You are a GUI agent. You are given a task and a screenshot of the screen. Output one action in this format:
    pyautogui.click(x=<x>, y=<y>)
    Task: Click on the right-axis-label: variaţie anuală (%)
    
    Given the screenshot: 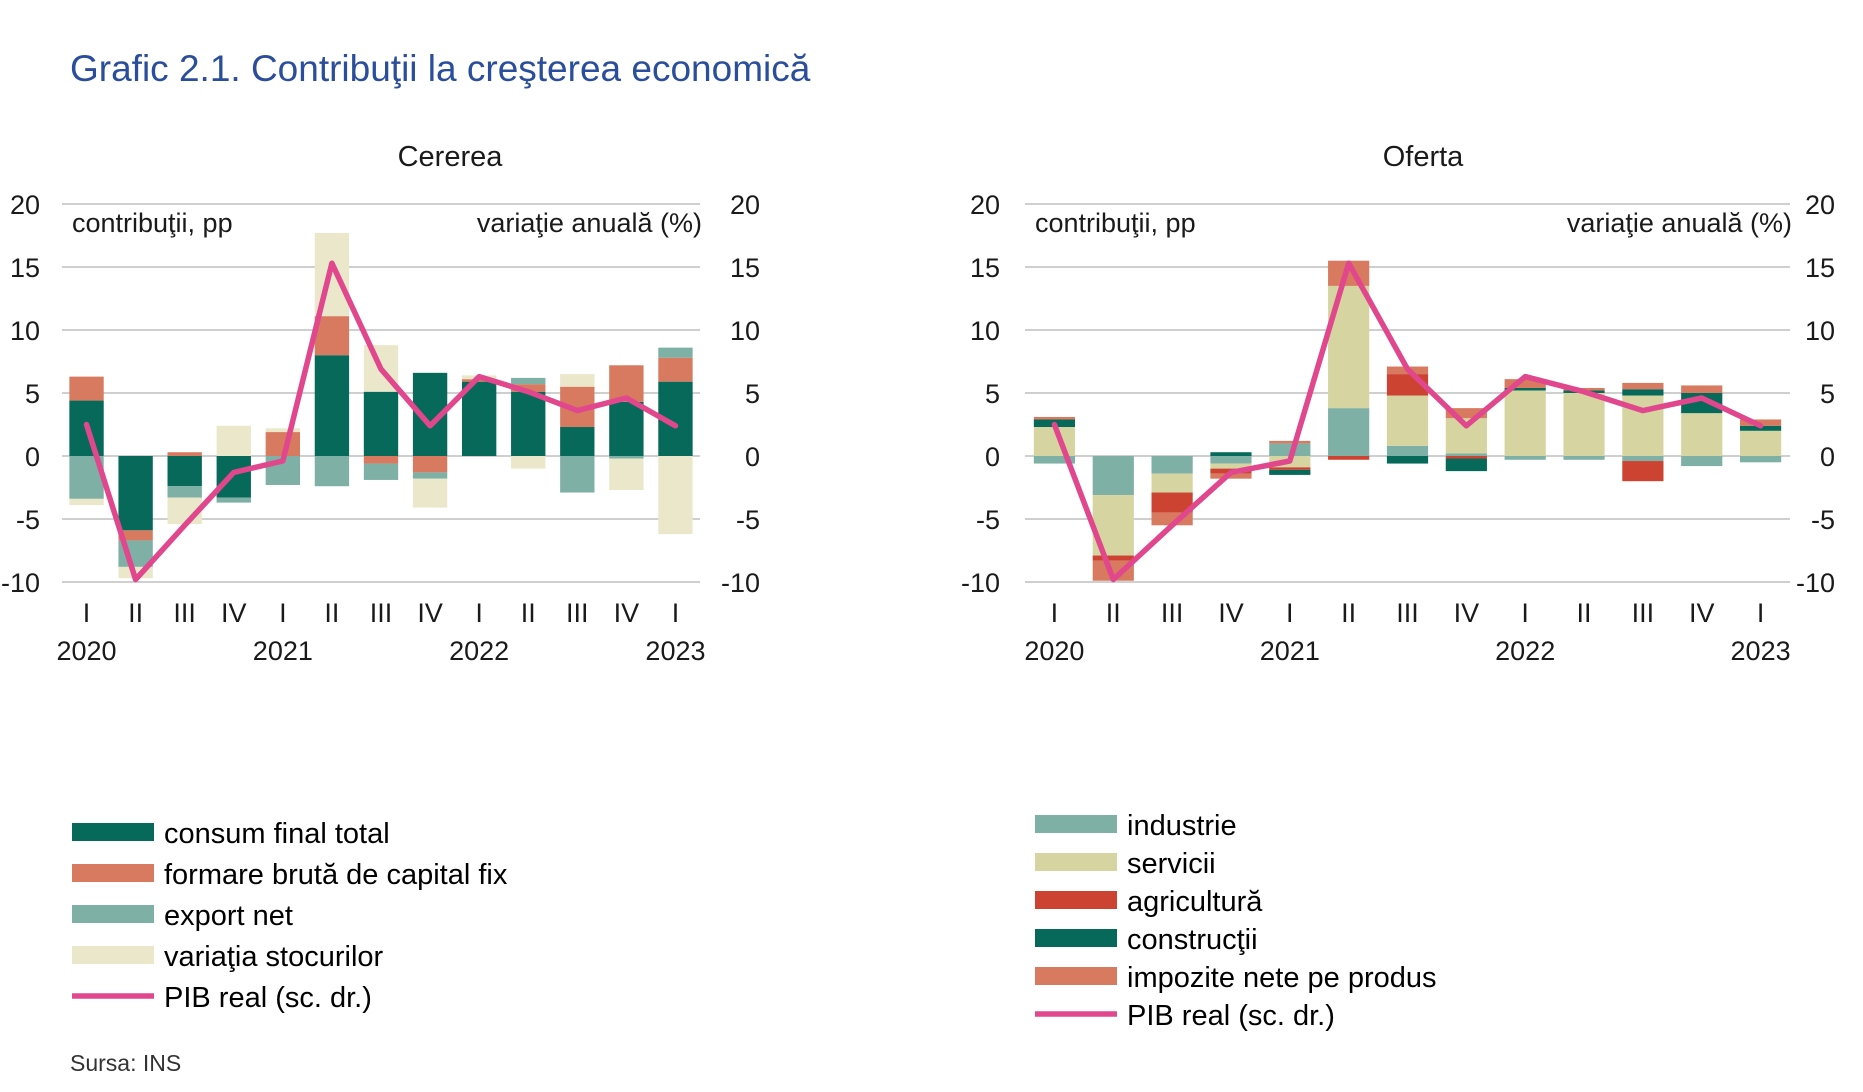 What is the action you would take?
    pyautogui.click(x=589, y=223)
    